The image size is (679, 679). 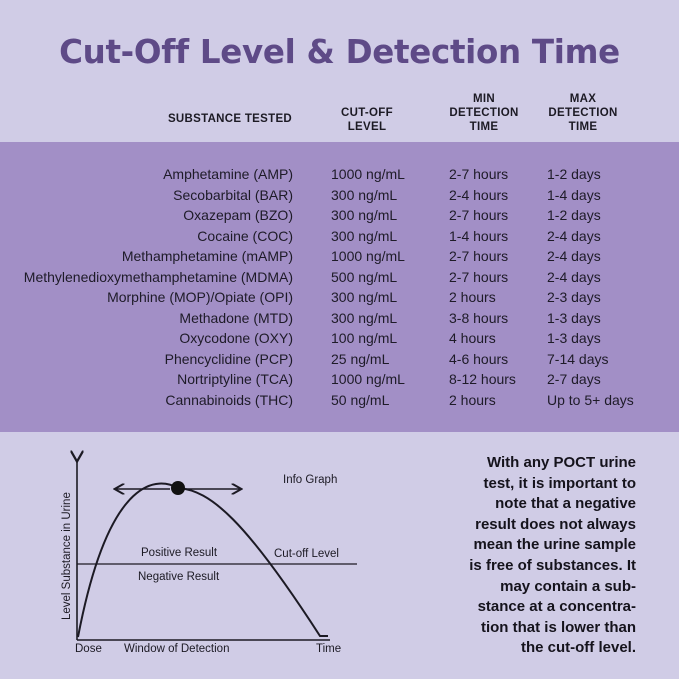 I want to click on min-time-cell: 2-4 hours, so click(x=479, y=194).